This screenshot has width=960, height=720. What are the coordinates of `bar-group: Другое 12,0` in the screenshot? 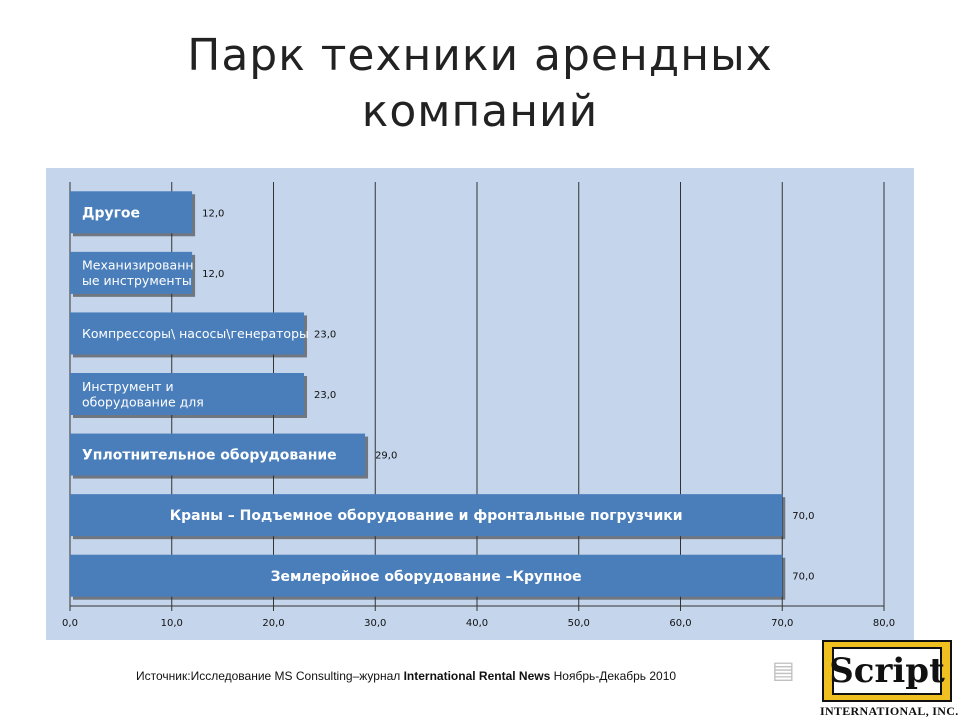 It's located at (147, 214).